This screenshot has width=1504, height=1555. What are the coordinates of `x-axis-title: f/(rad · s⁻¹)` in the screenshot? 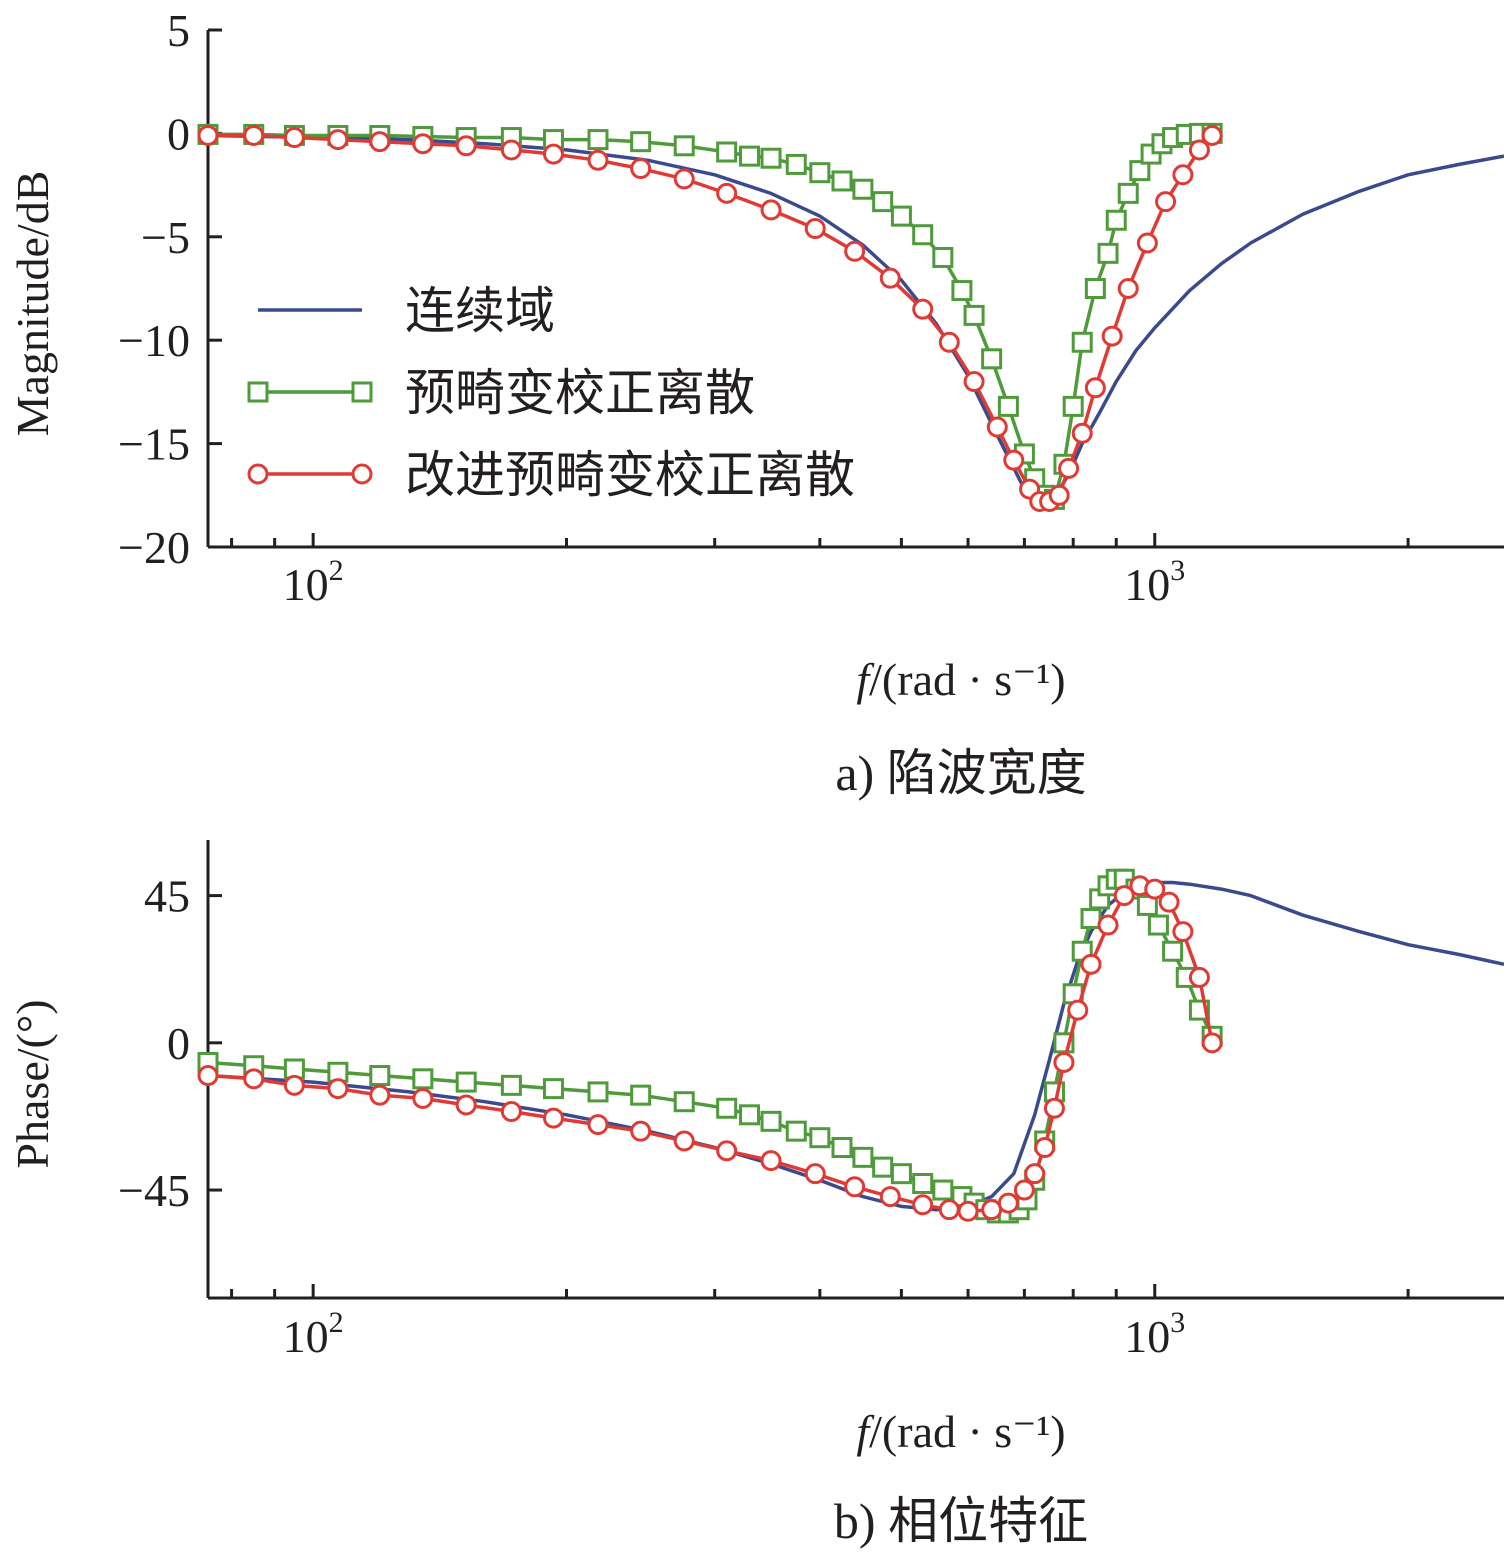 It's located at (960, 679).